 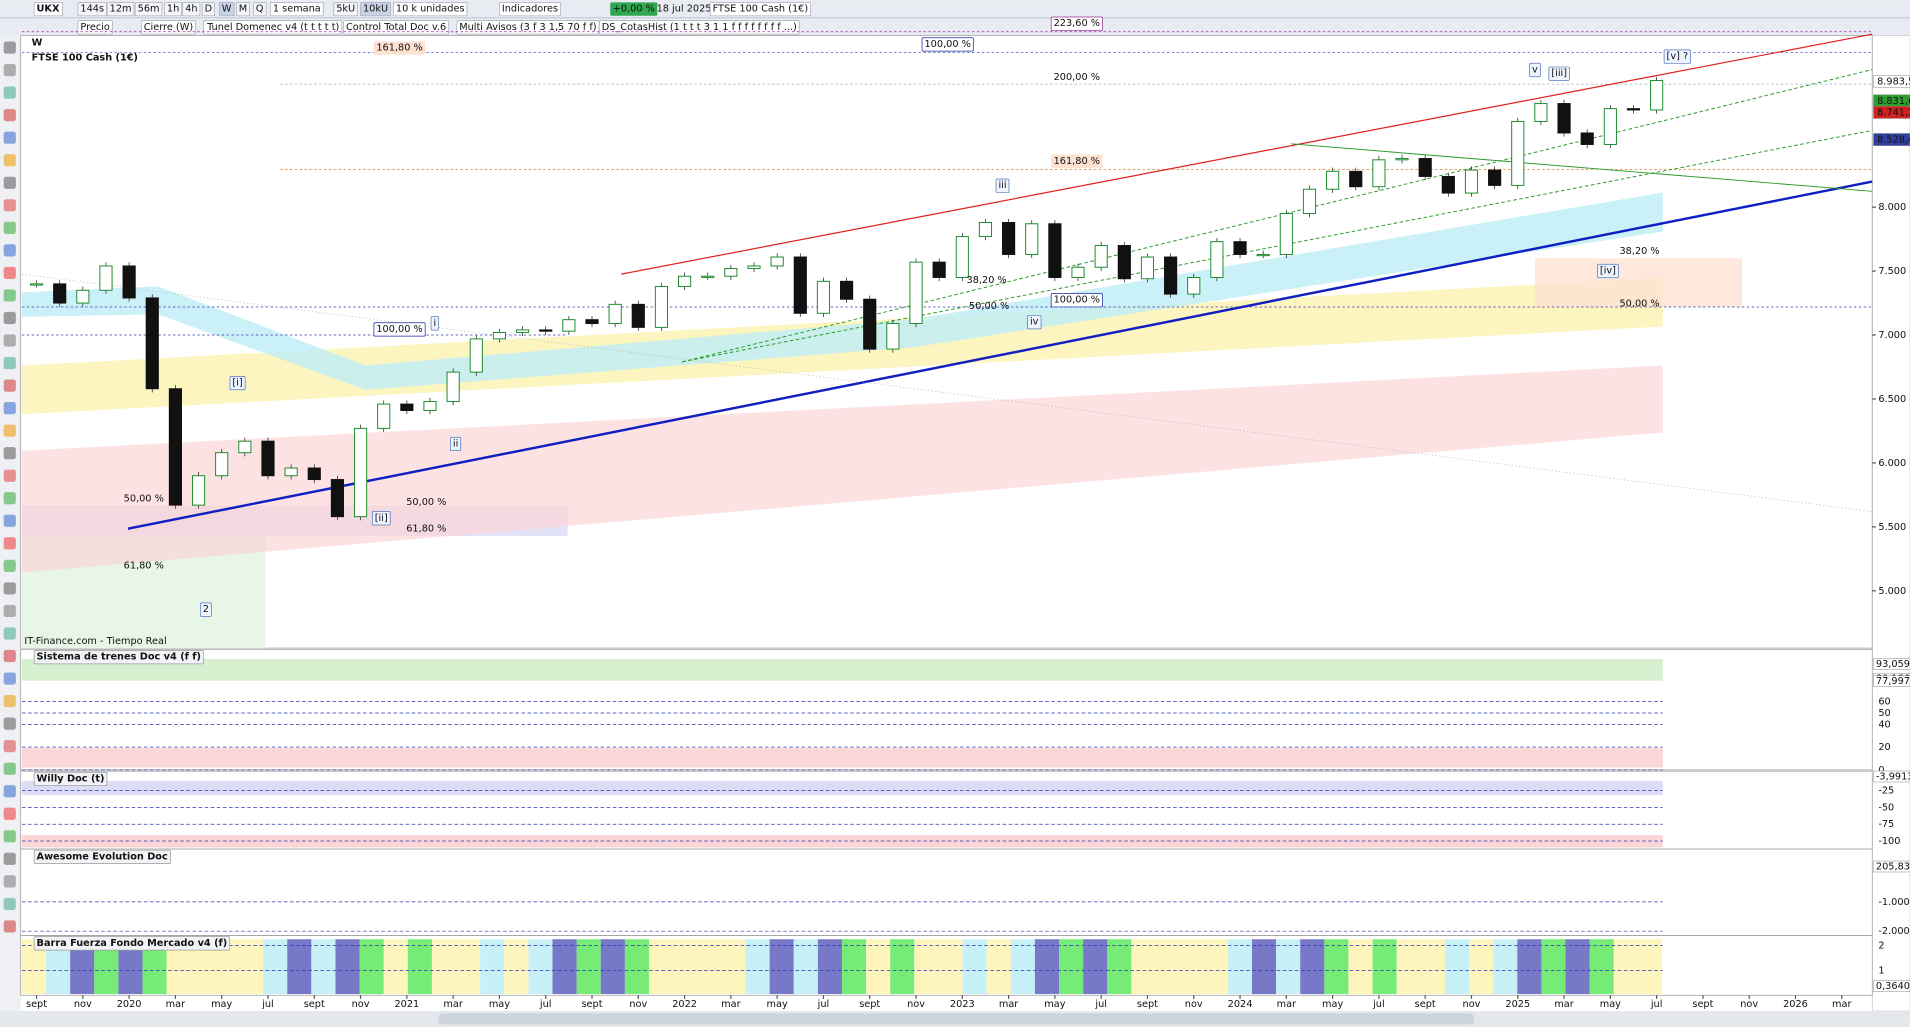 I want to click on units-button: 10kU, so click(x=375, y=9).